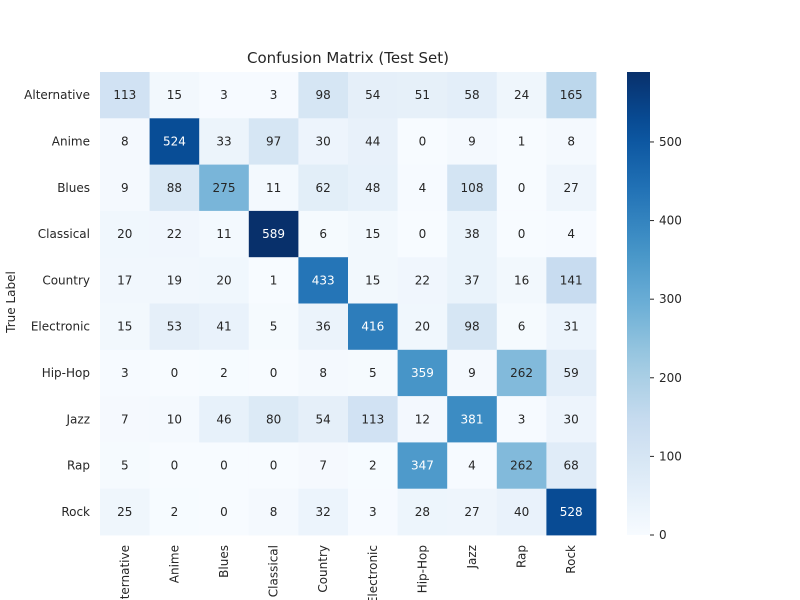 This screenshot has height=600, width=800. What do you see at coordinates (422, 569) in the screenshot?
I see `column-tick-label: Hip-Hop` at bounding box center [422, 569].